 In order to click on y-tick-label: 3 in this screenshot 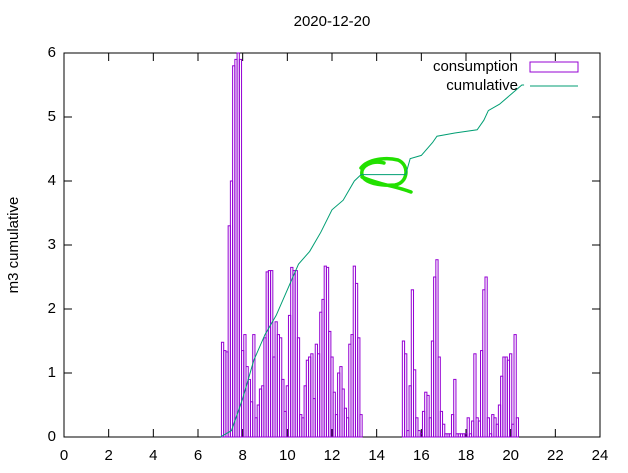, I will do `click(52, 244)`.